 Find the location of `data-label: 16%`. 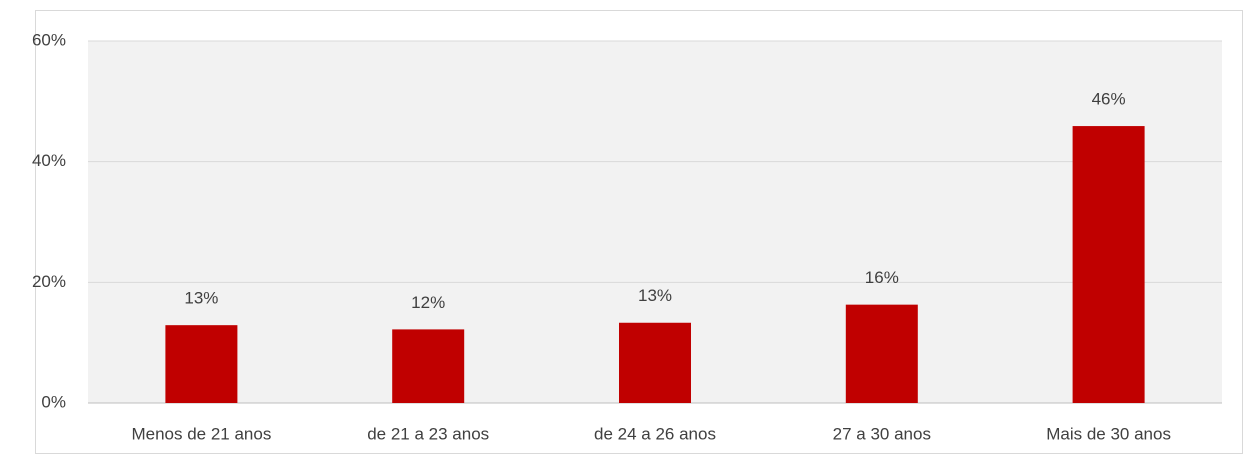

data-label: 16% is located at coordinates (882, 277).